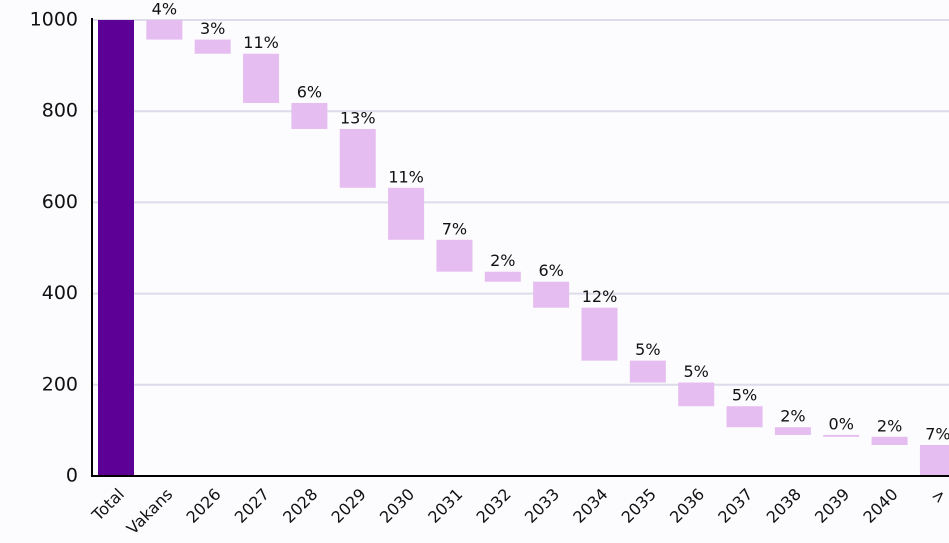  I want to click on x-tick-label: 2032, so click(494, 506).